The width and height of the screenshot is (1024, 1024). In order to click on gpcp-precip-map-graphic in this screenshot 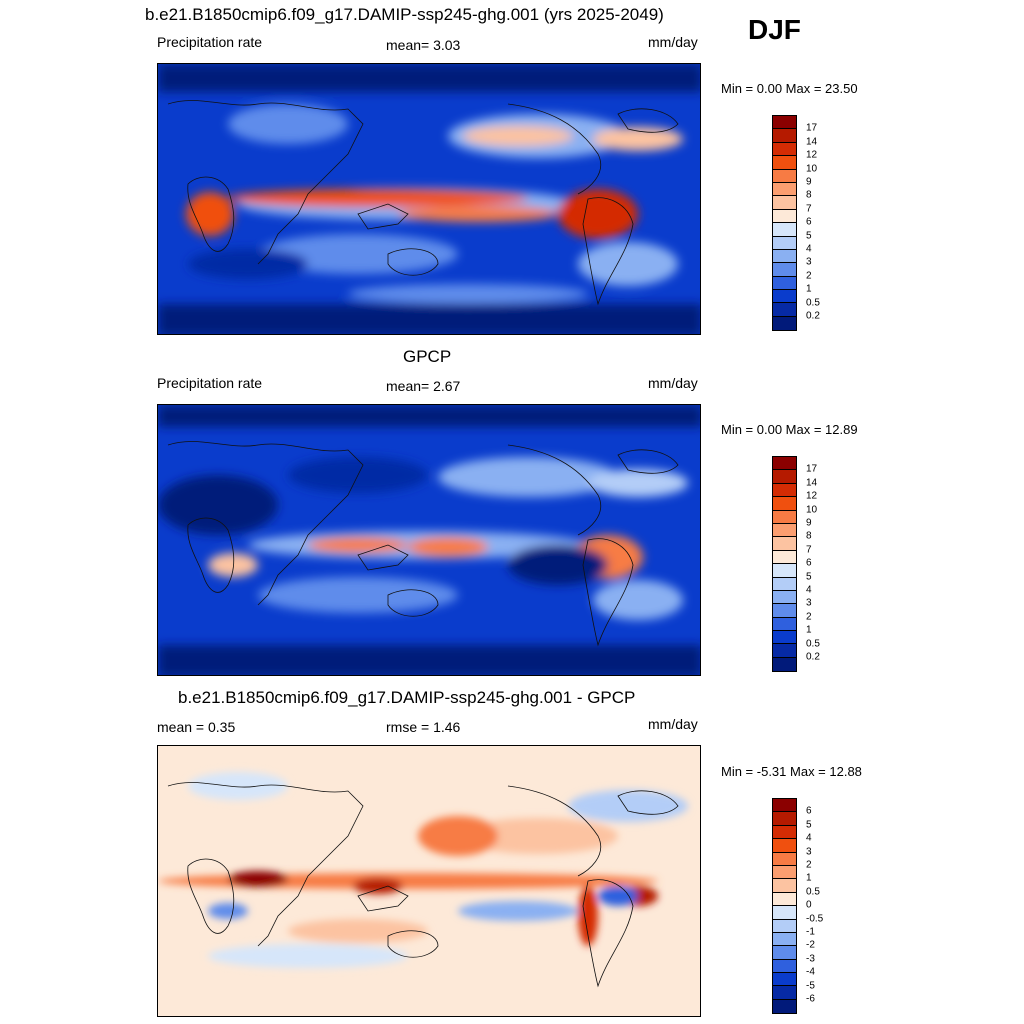, I will do `click(429, 540)`.